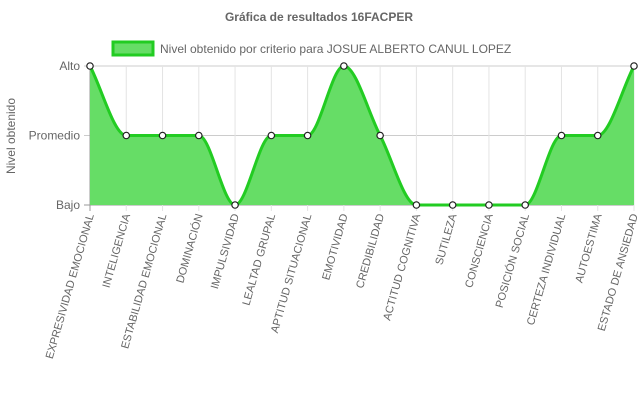 The width and height of the screenshot is (639, 411). Describe the element at coordinates (69, 66) in the screenshot. I see `y-tick-label: Alto` at that location.